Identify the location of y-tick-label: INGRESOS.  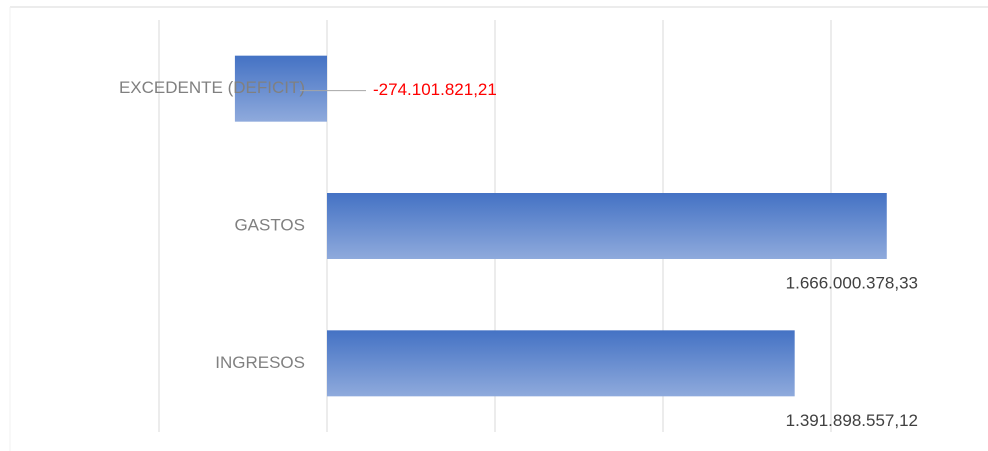
(260, 362).